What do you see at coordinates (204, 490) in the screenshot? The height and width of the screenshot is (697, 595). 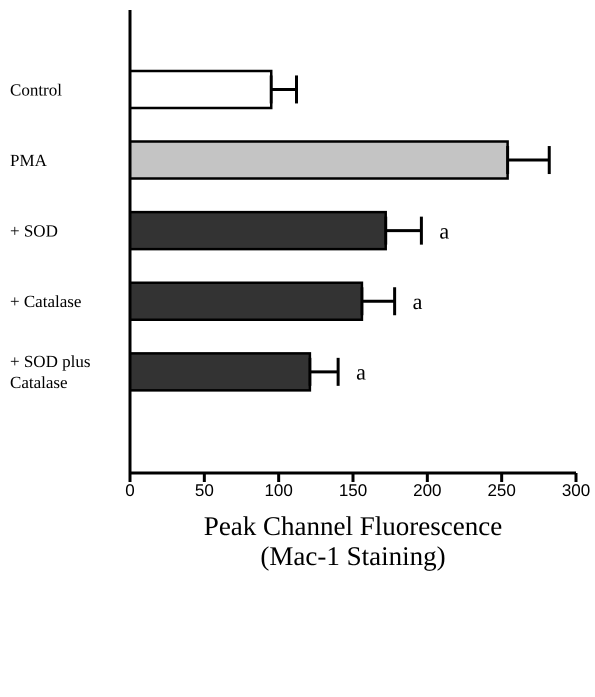 I see `x-tick-label: 50` at bounding box center [204, 490].